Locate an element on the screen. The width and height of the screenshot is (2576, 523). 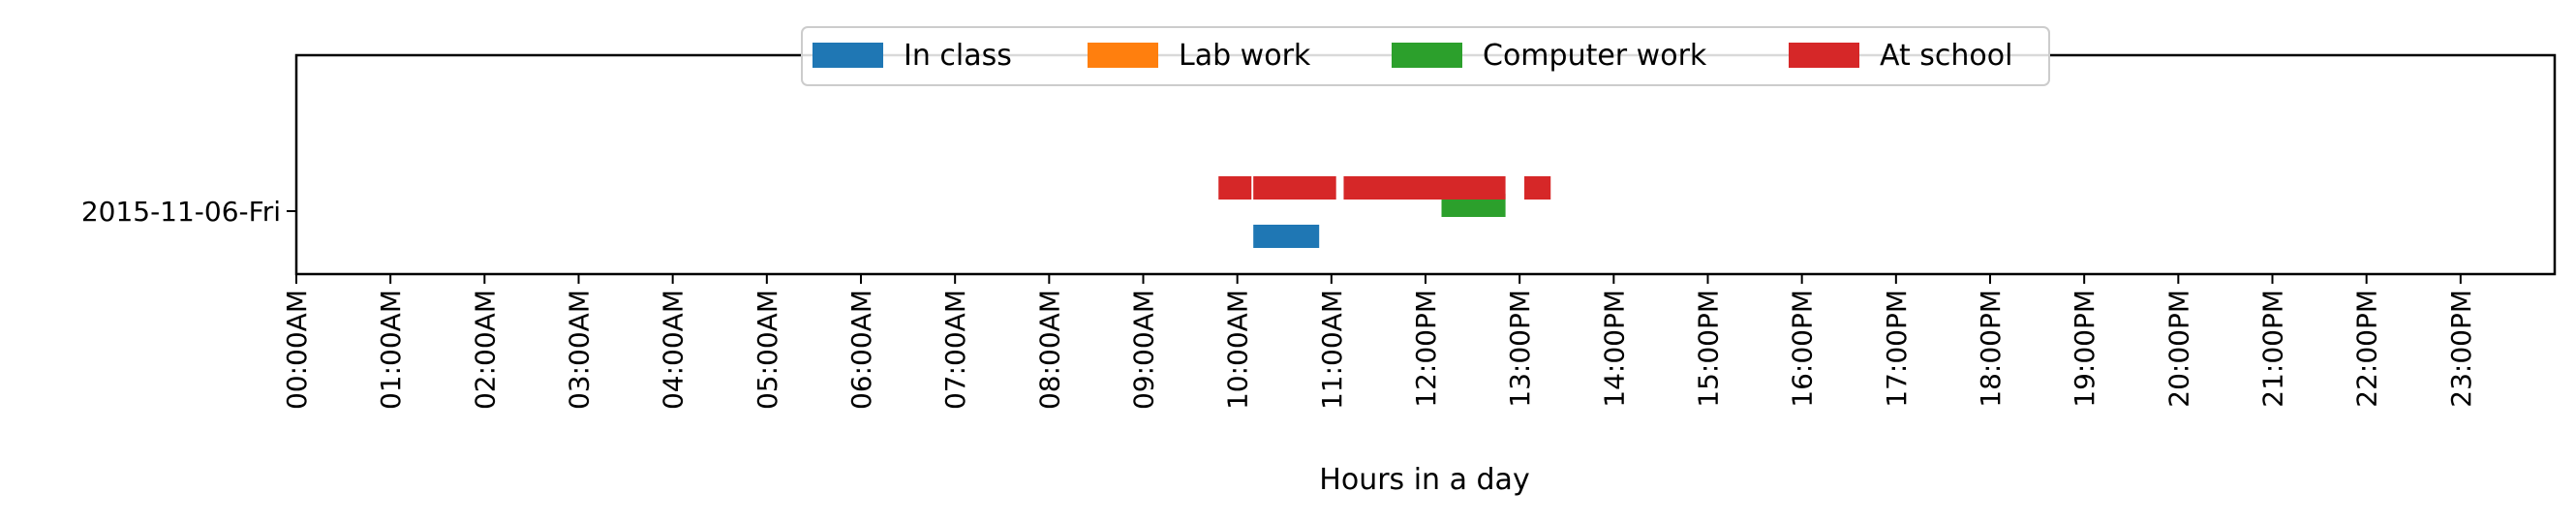
legend-swatch-at-school is located at coordinates (1824, 55).